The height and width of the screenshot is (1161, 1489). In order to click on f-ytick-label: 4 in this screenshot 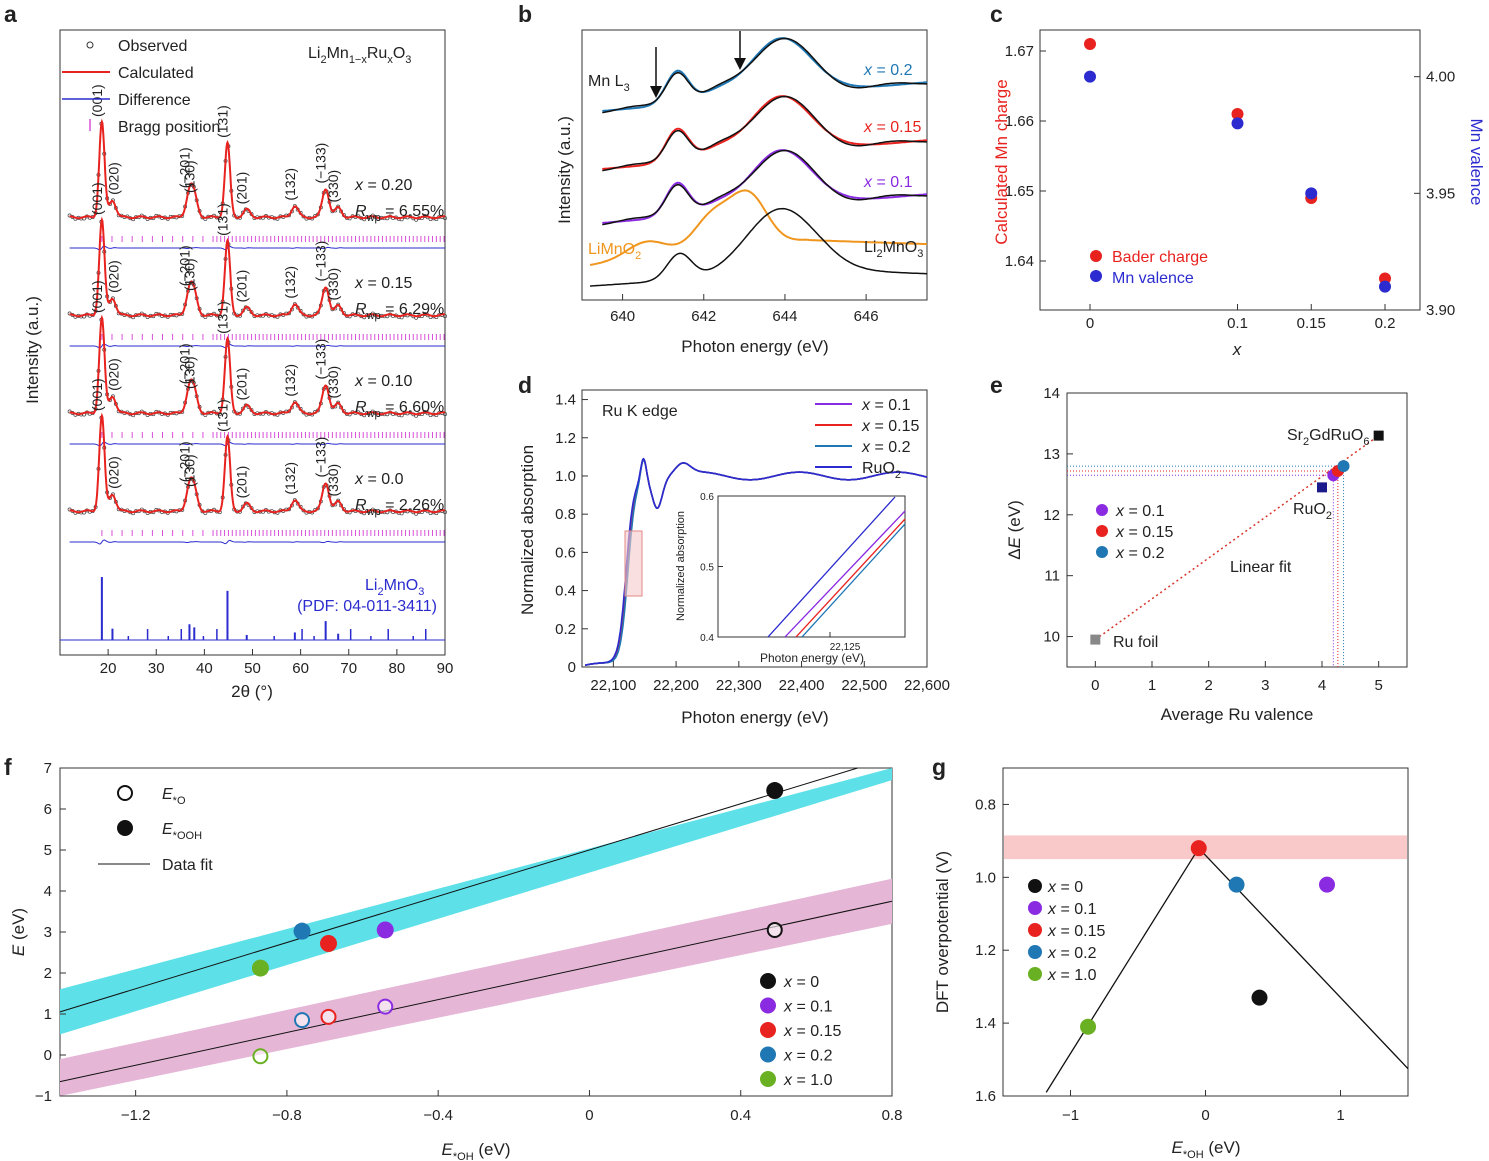, I will do `click(48, 891)`.